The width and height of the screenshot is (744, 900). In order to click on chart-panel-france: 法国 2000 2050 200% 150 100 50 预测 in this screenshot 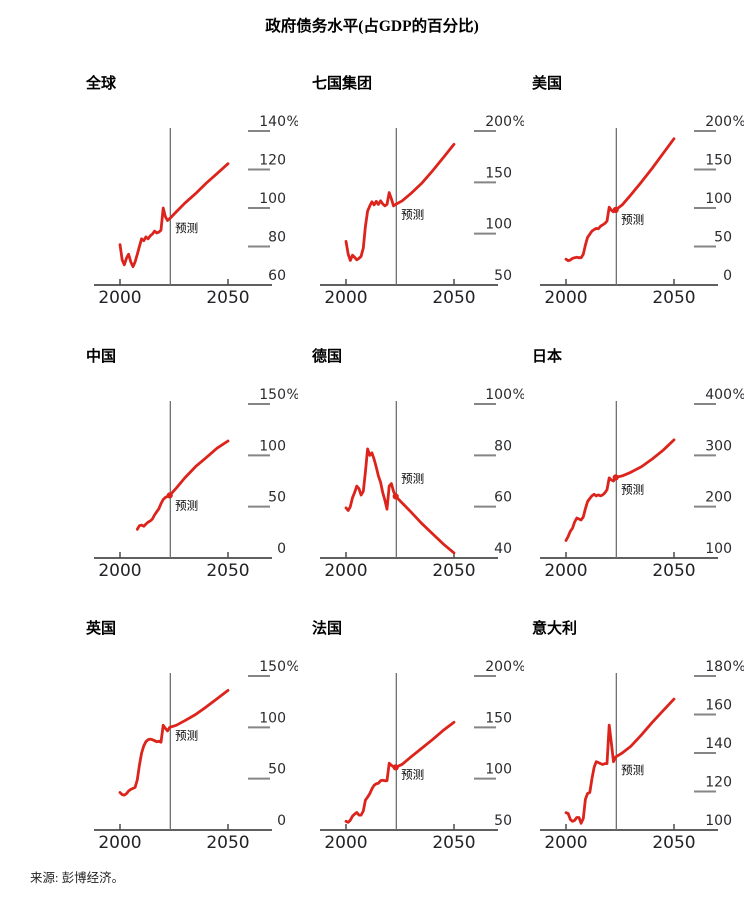, I will do `click(418, 735)`.